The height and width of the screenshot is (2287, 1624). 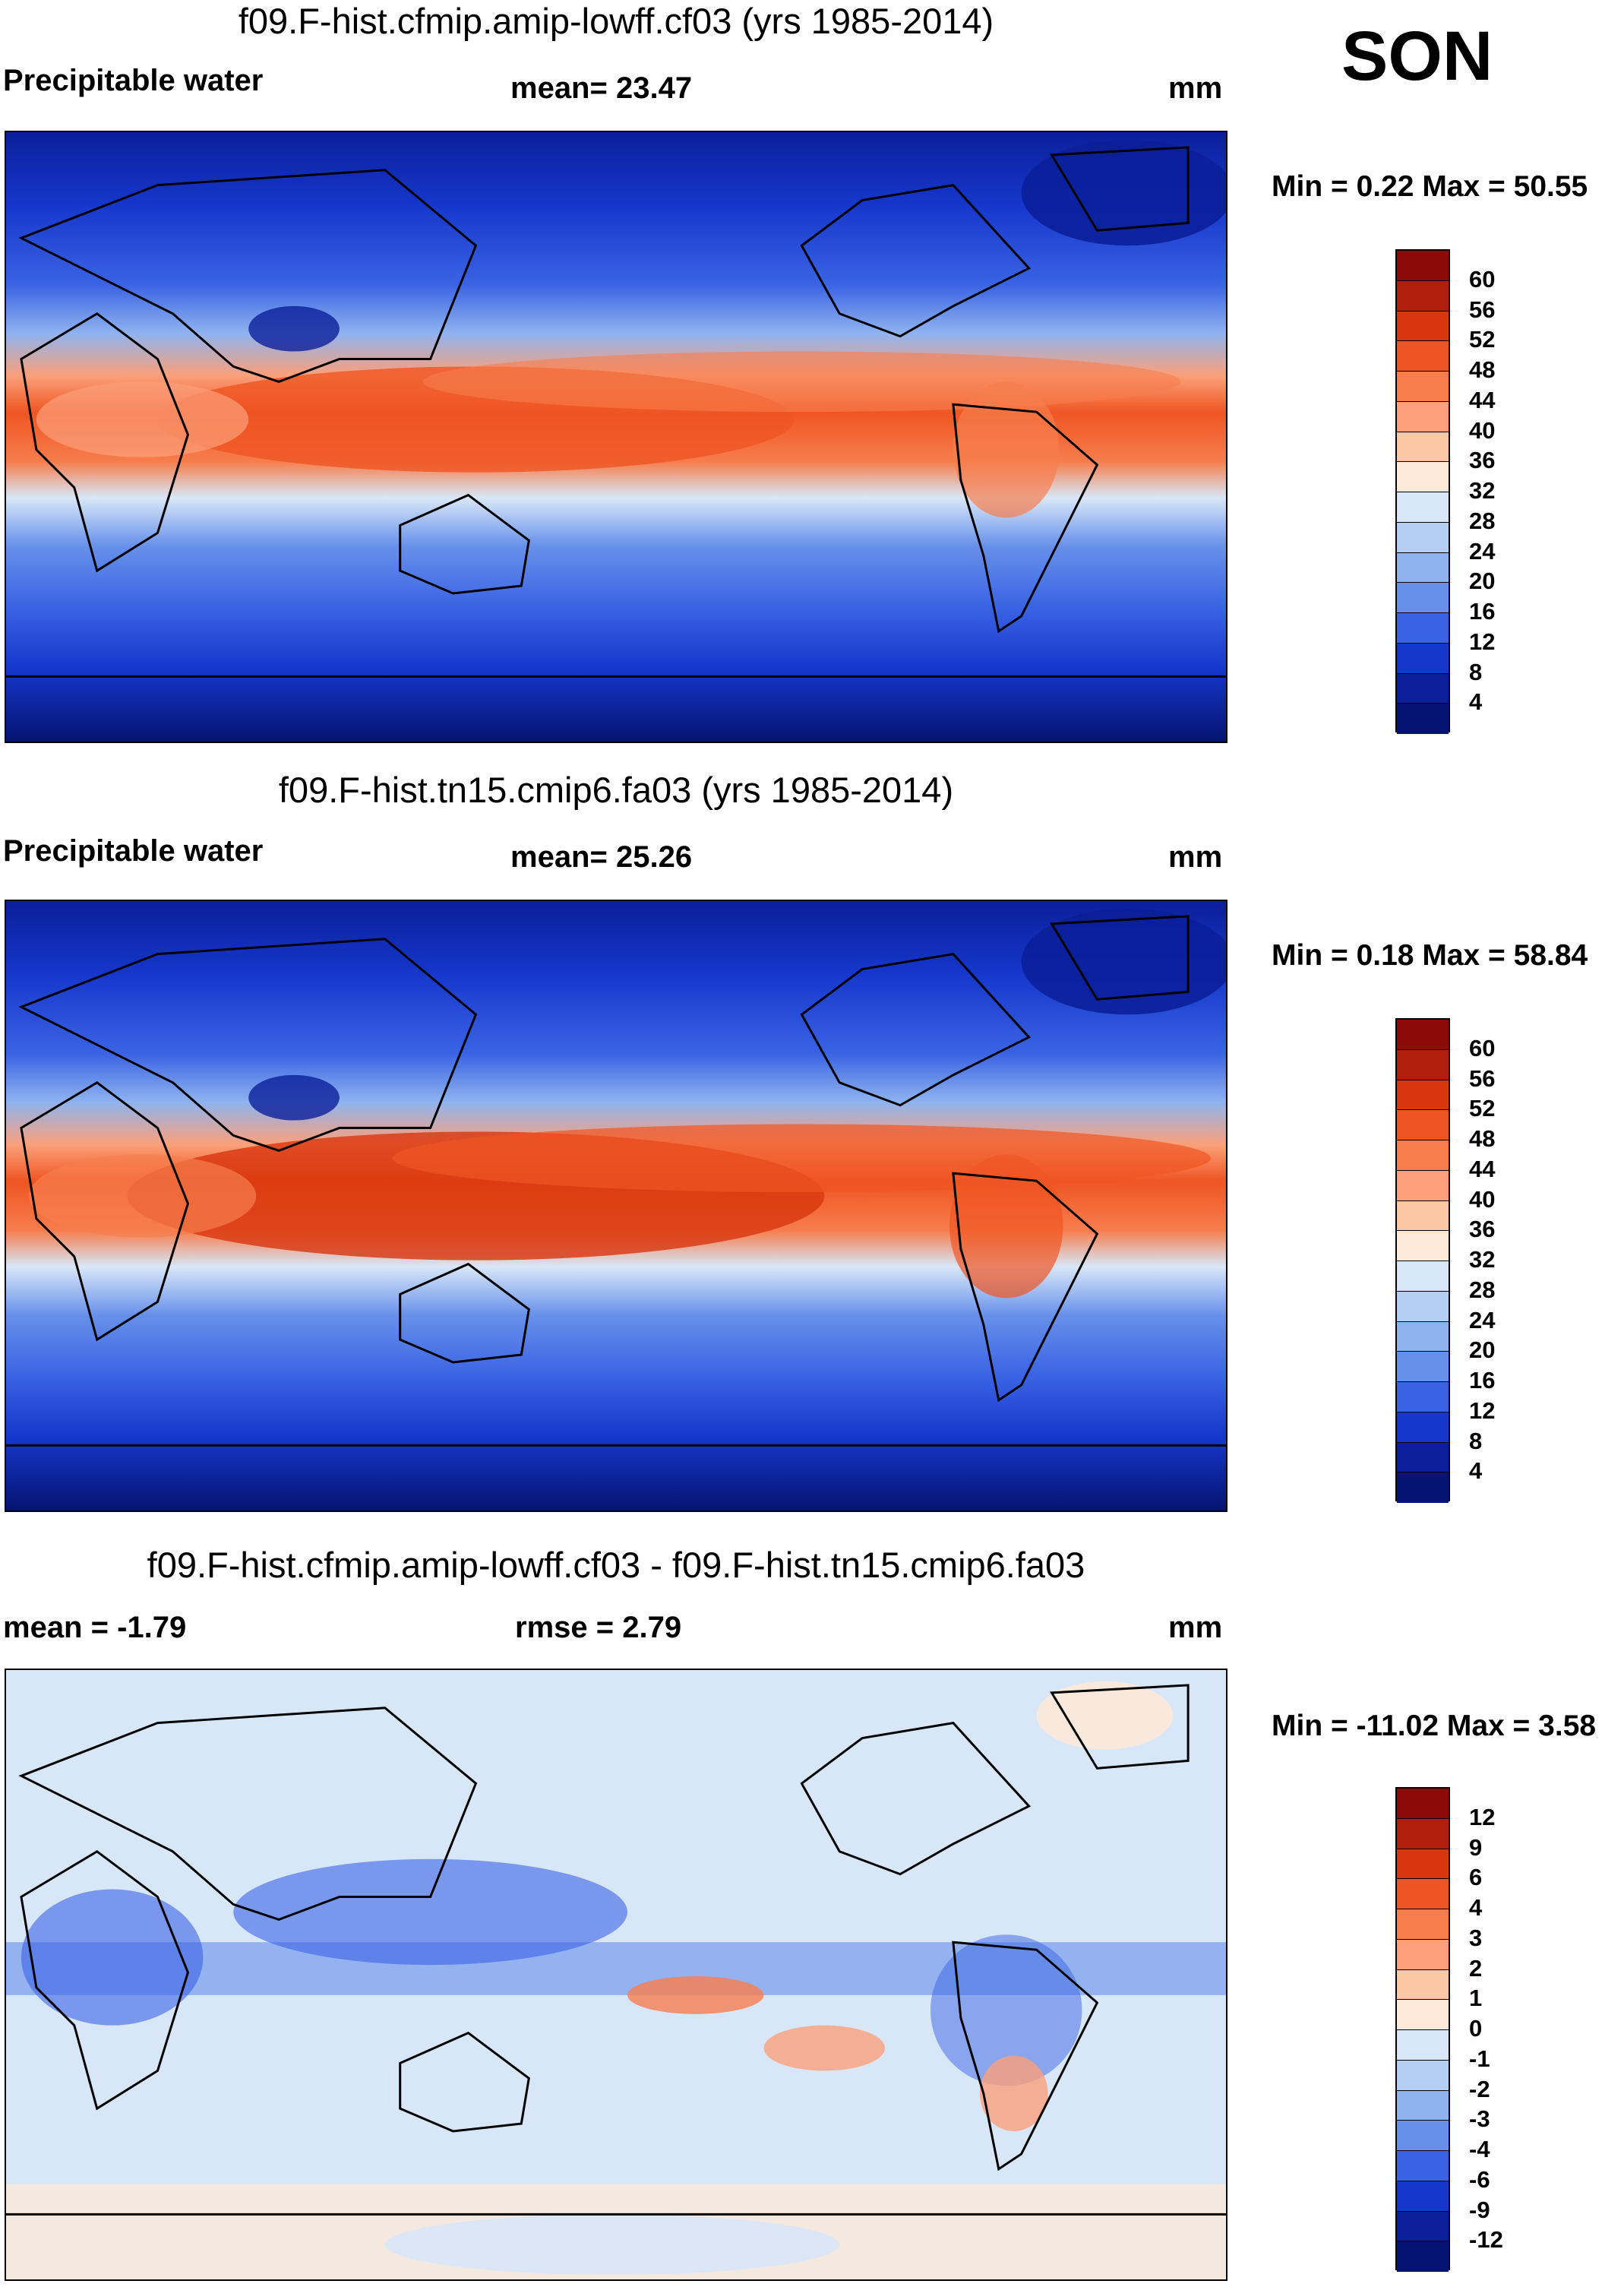 I want to click on panel2-units: mm, so click(x=1195, y=857).